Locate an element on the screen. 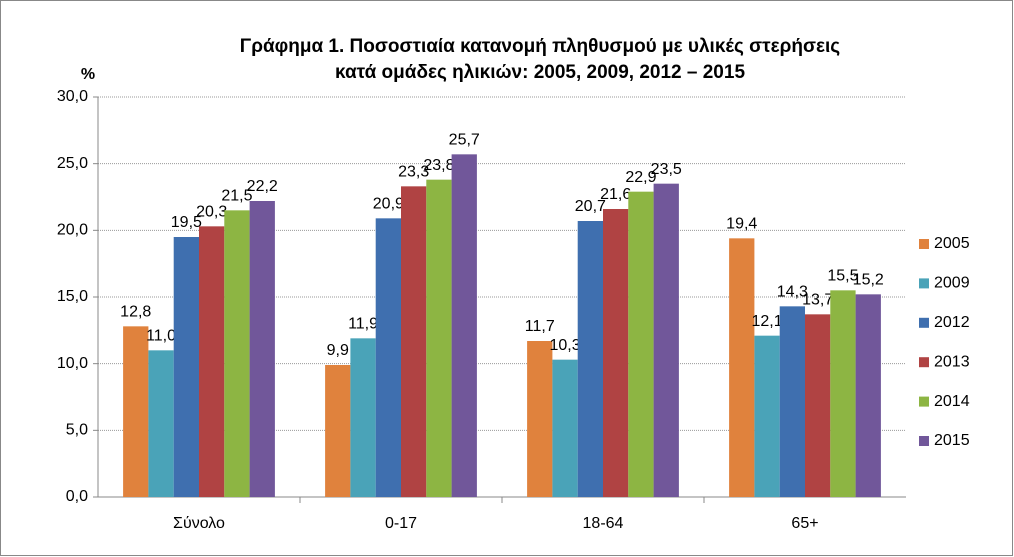 Image resolution: width=1014 pixels, height=557 pixels. legend-label: 2013 is located at coordinates (952, 361).